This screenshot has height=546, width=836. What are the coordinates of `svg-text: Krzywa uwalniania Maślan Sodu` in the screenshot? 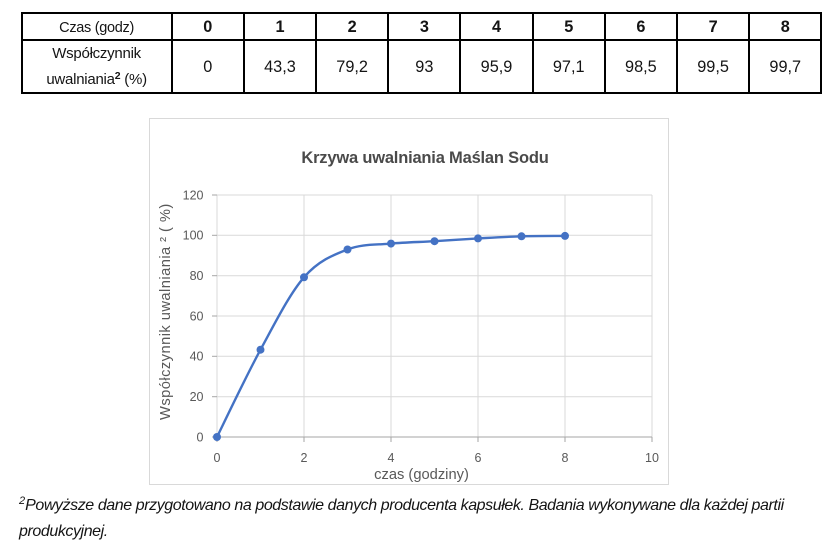 It's located at (424, 158).